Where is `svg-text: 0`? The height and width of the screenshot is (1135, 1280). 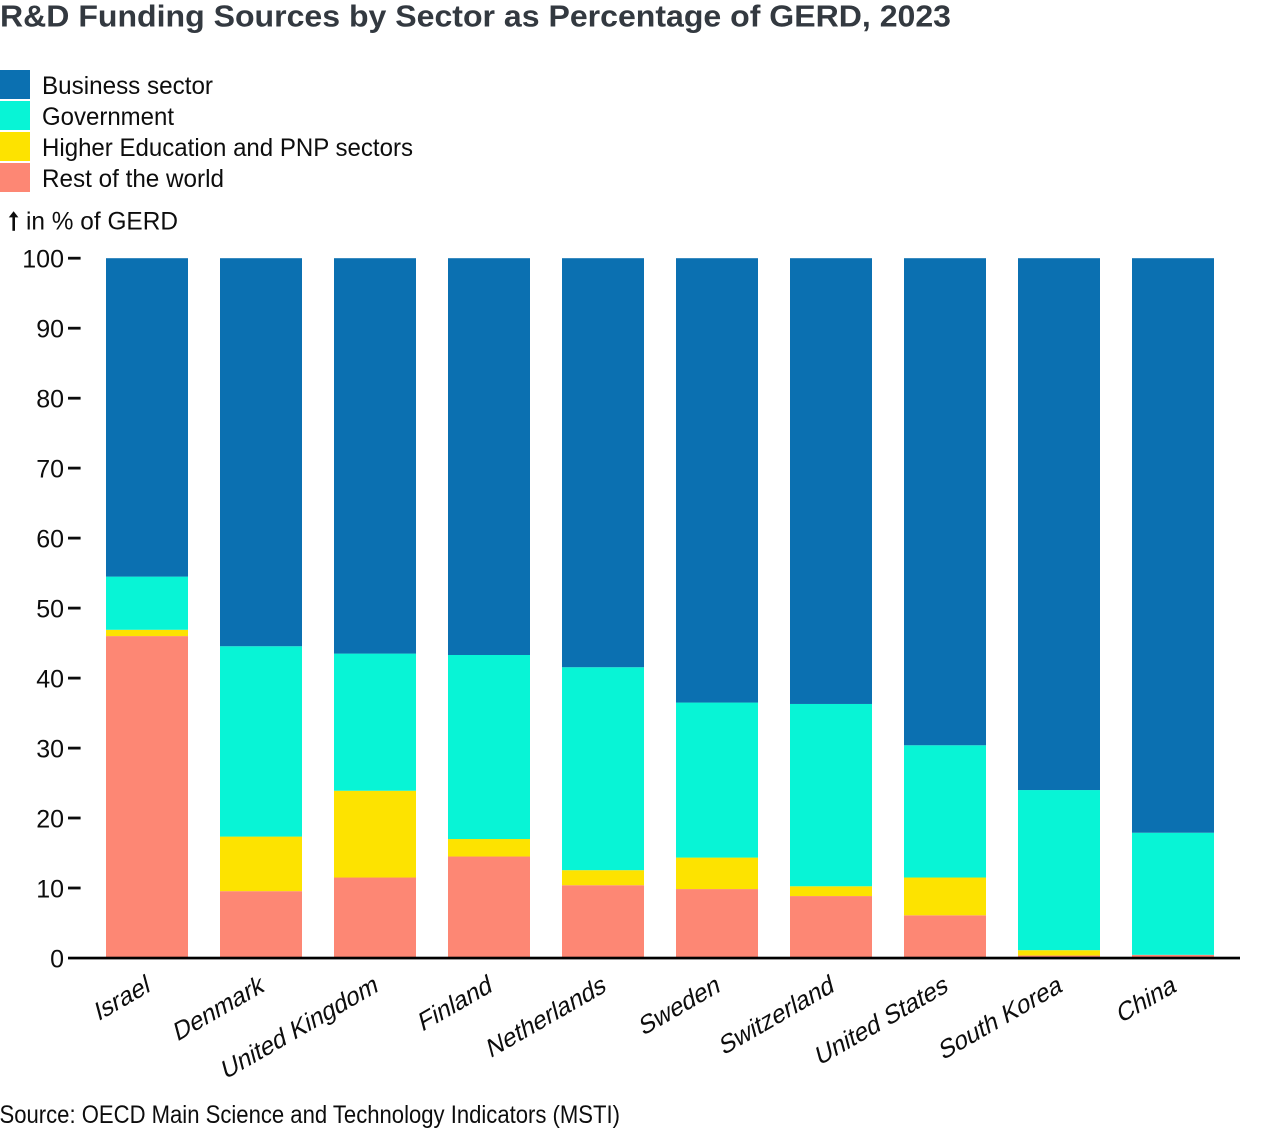
svg-text: 0 is located at coordinates (57, 959).